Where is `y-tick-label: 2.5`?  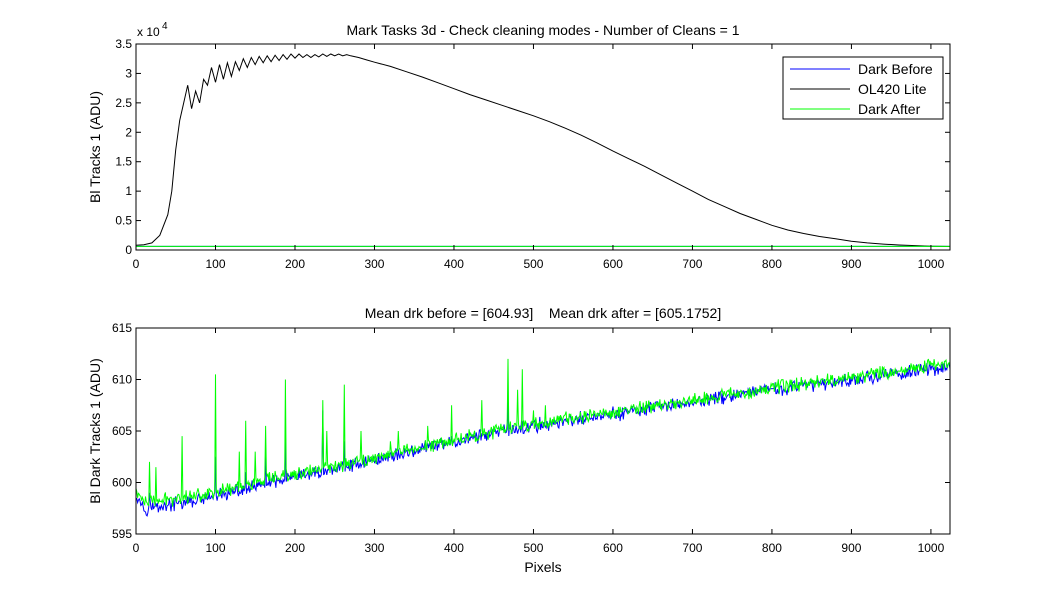
y-tick-label: 2.5 is located at coordinates (123, 103).